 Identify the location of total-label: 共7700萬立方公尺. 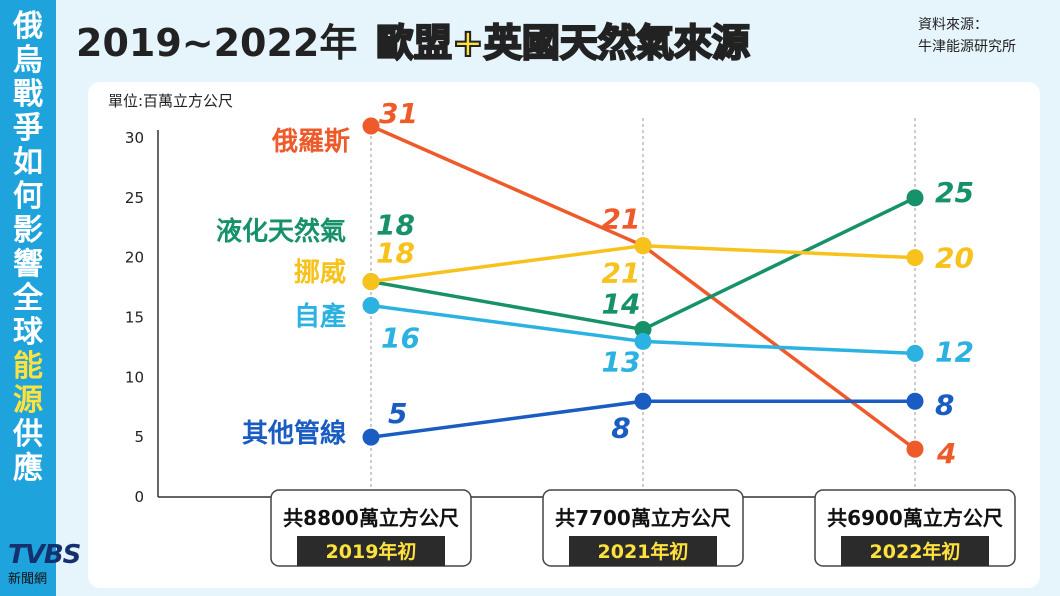
(643, 518).